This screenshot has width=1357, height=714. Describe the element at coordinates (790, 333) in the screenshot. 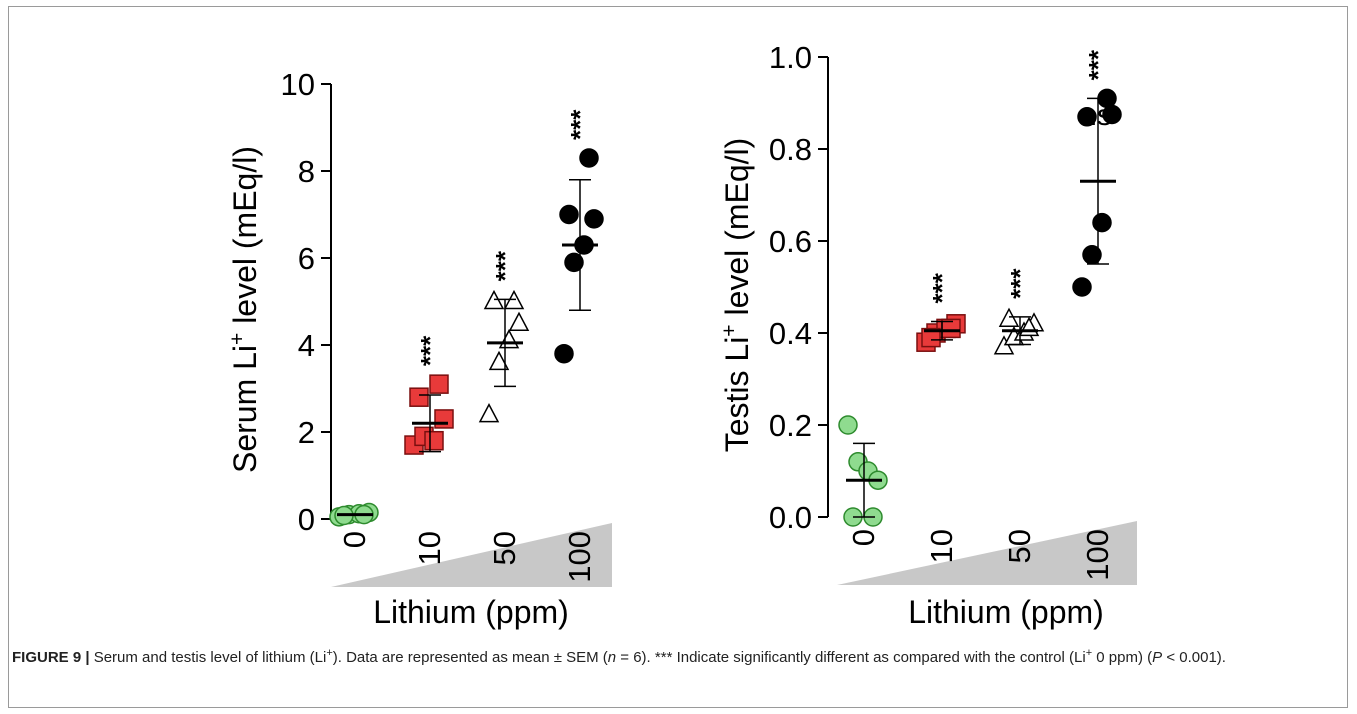

I see `y-tick-label: 0.4` at that location.